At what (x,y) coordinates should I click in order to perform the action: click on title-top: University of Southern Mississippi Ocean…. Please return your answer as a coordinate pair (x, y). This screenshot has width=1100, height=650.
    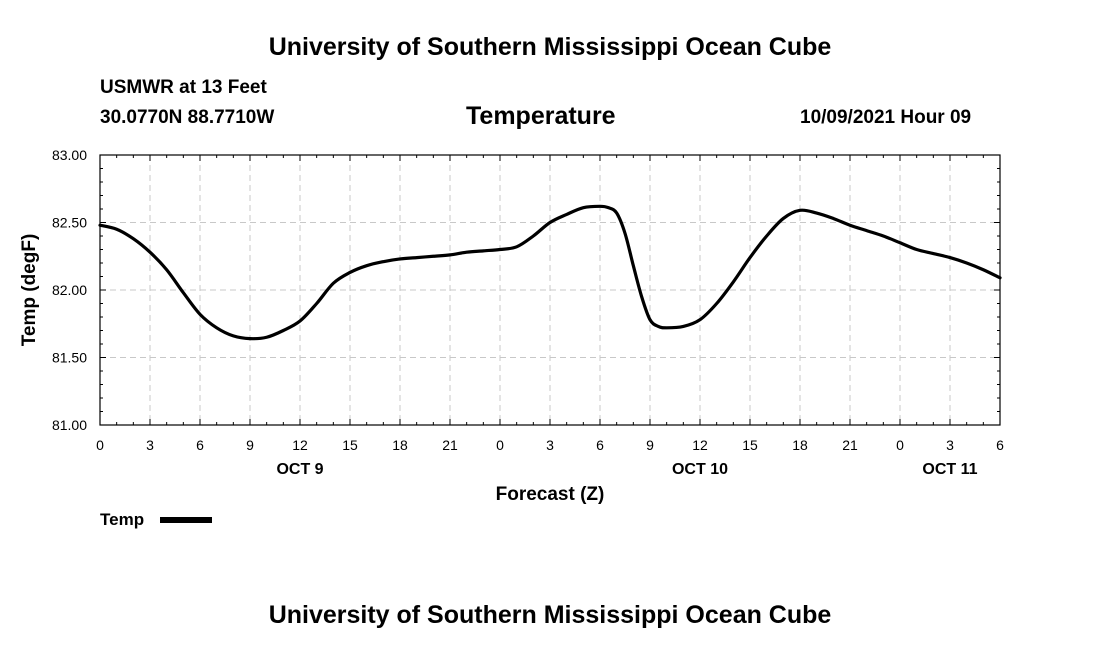
    Looking at the image, I should click on (550, 47).